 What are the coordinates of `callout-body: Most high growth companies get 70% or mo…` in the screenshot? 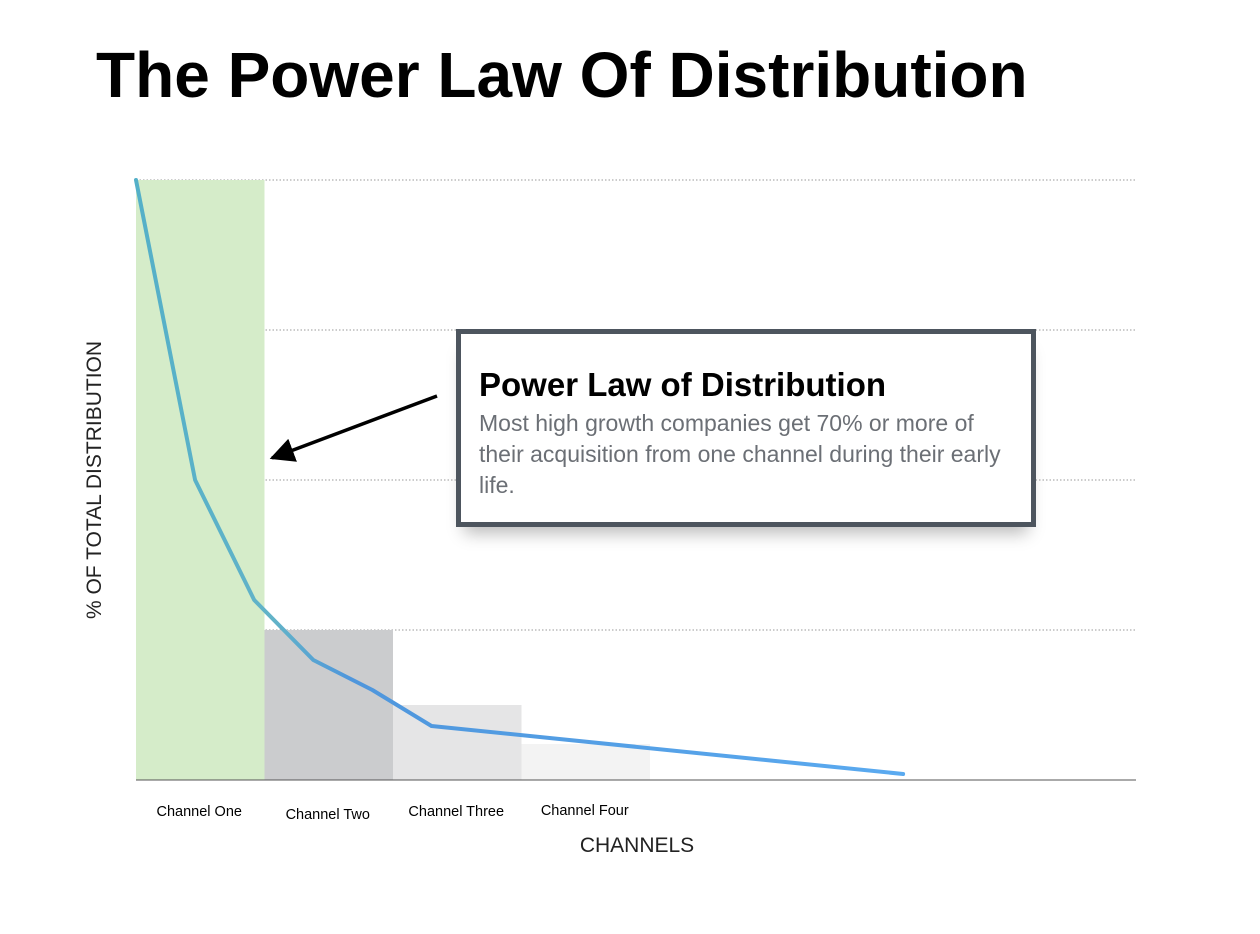 It's located at (740, 454).